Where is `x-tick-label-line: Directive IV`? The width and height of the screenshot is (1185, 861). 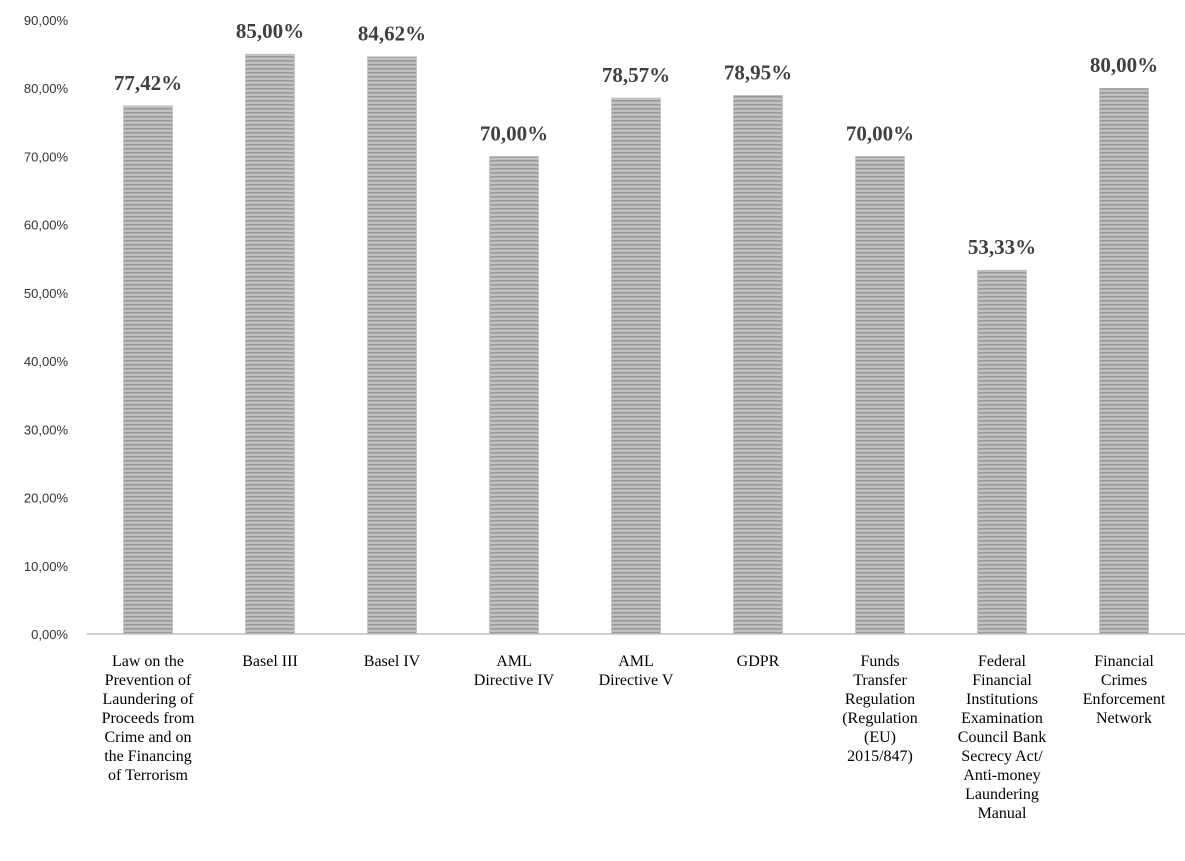 x-tick-label-line: Directive IV is located at coordinates (514, 680).